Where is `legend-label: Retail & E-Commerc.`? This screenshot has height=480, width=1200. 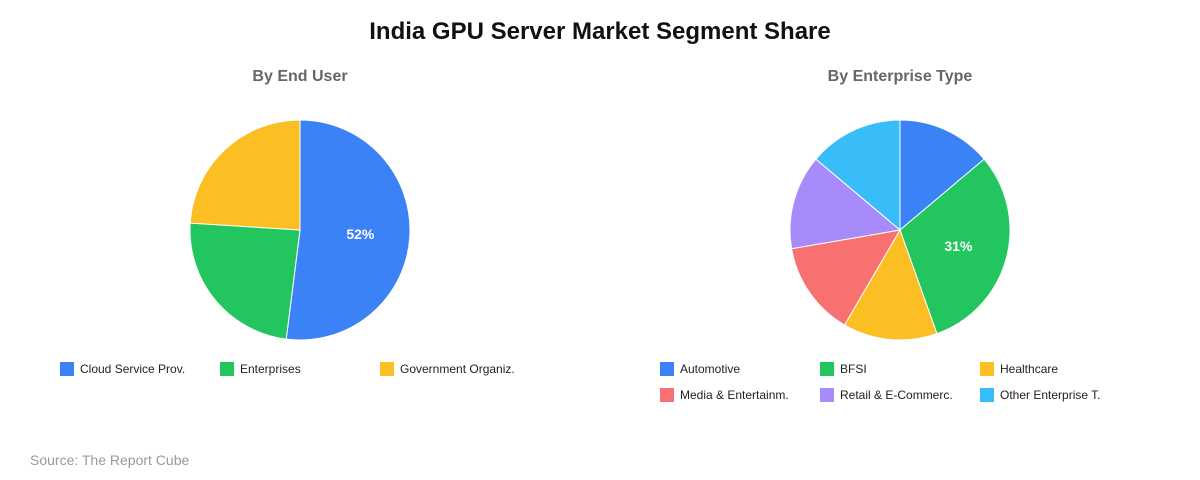 legend-label: Retail & E-Commerc. is located at coordinates (896, 395).